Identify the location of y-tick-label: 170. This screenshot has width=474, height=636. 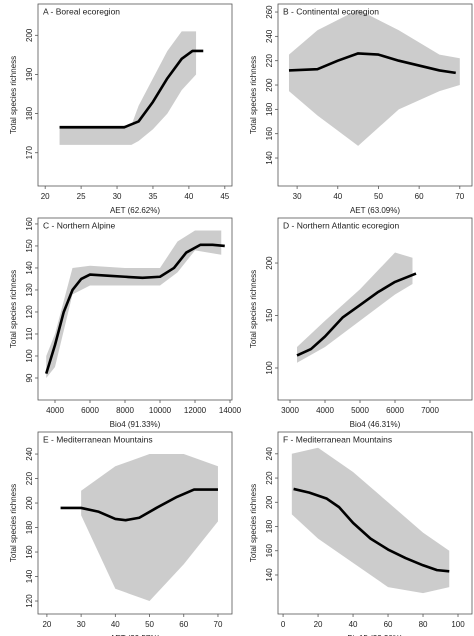
(29, 153).